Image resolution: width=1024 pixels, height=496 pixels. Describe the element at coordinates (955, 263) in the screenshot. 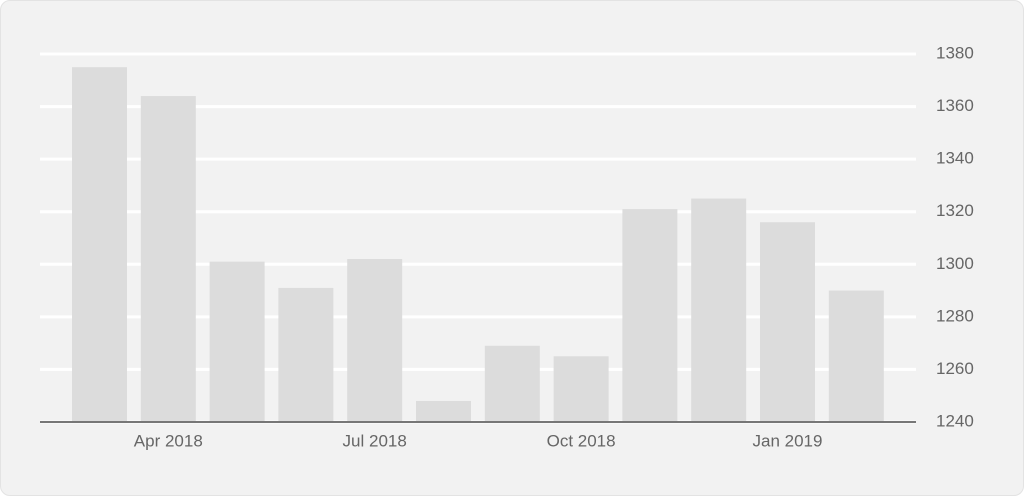

I see `y-tick-label: 1300` at that location.